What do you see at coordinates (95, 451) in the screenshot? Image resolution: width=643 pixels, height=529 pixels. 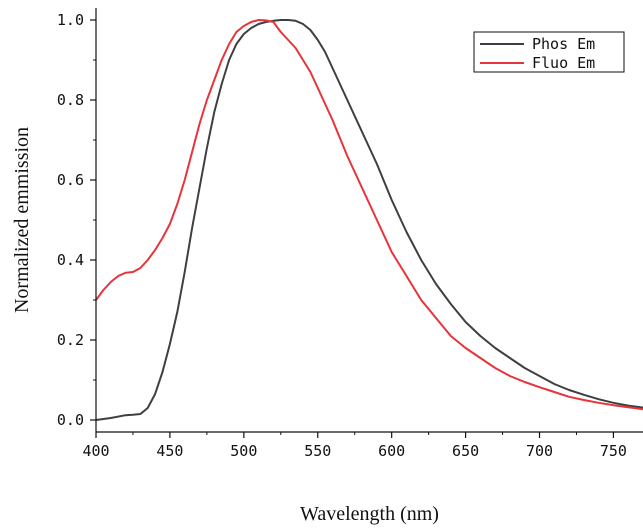 I see `x-tick-label: 400` at bounding box center [95, 451].